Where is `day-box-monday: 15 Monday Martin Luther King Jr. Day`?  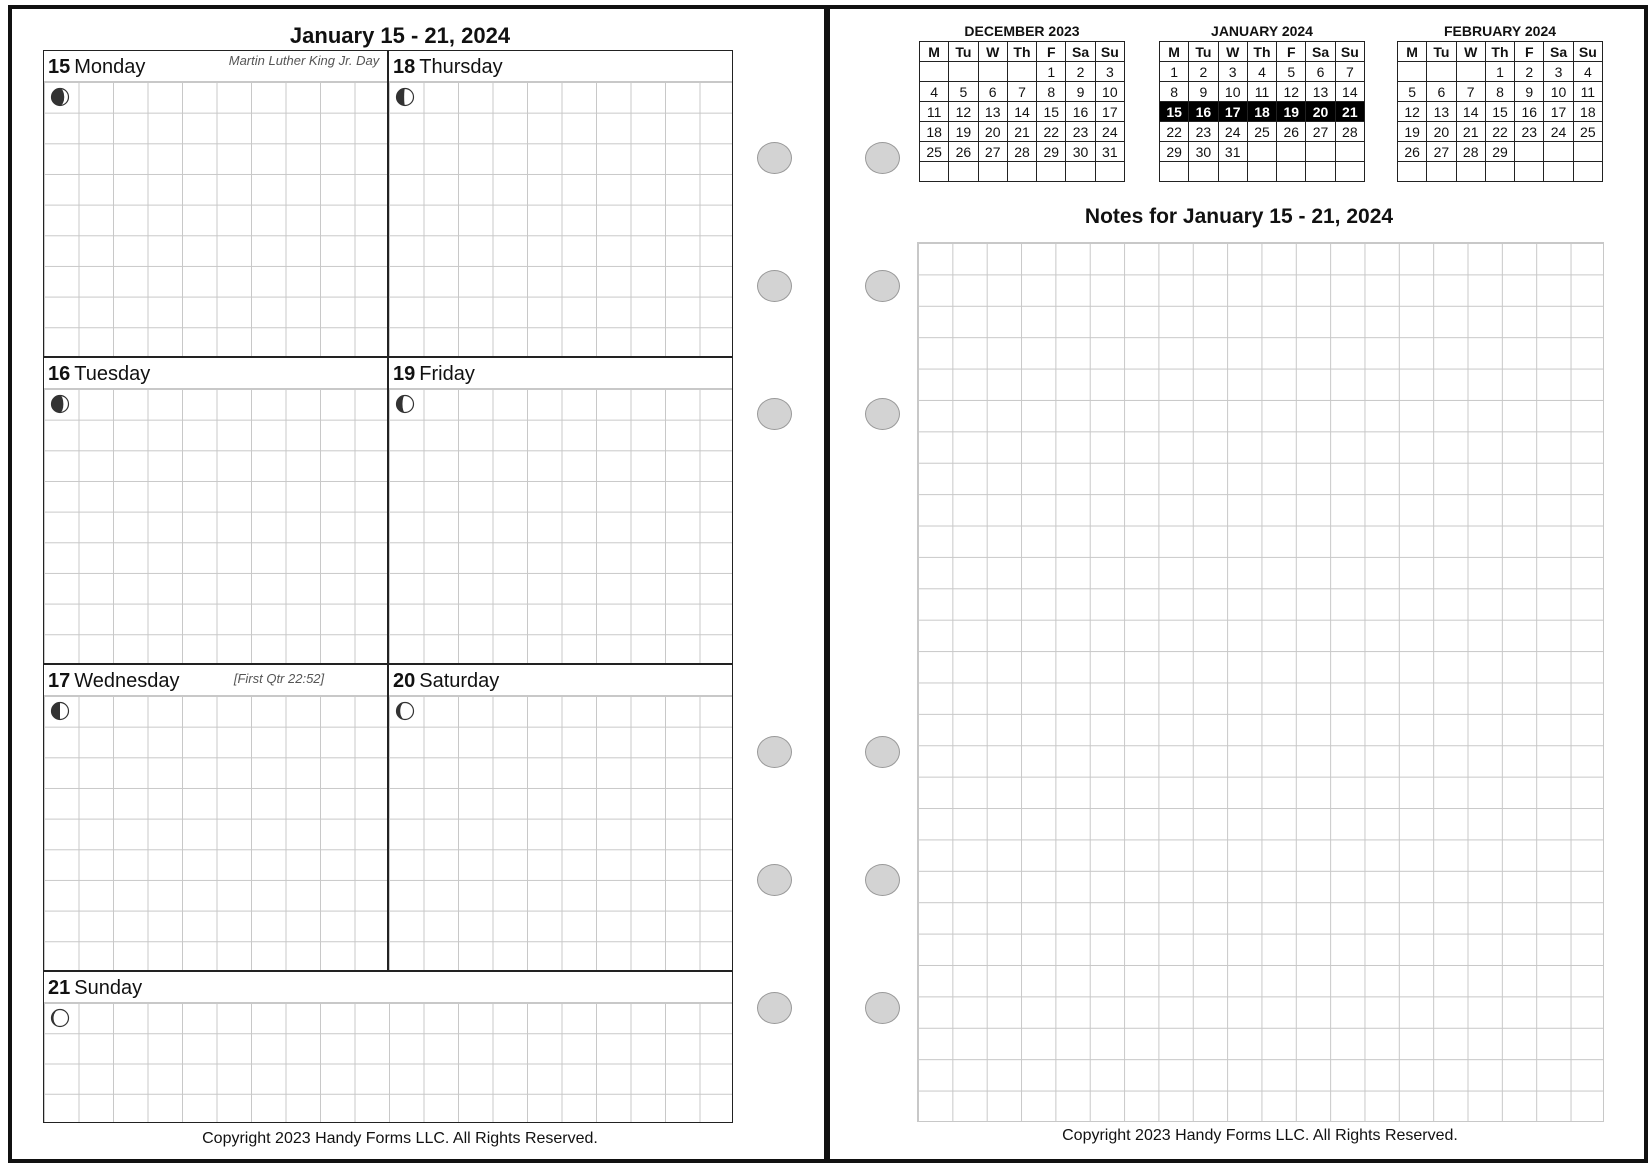
day-box-monday: 15 Monday Martin Luther King Jr. Day is located at coordinates (215, 203).